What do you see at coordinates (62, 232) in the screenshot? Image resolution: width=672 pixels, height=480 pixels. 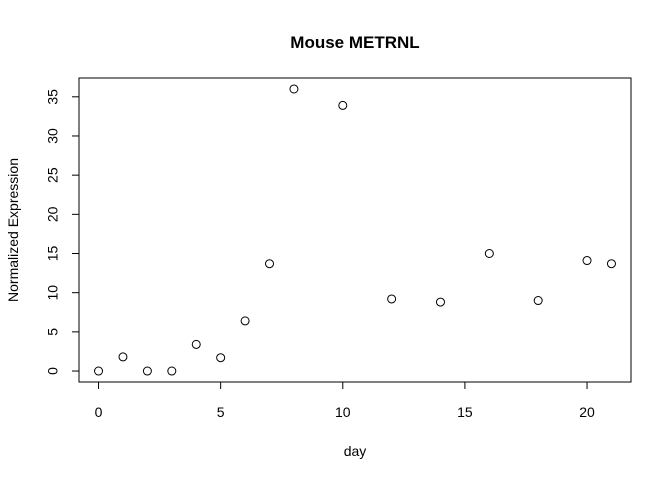 I see `y-axis: 0 5 10 15 20 25 30 35` at bounding box center [62, 232].